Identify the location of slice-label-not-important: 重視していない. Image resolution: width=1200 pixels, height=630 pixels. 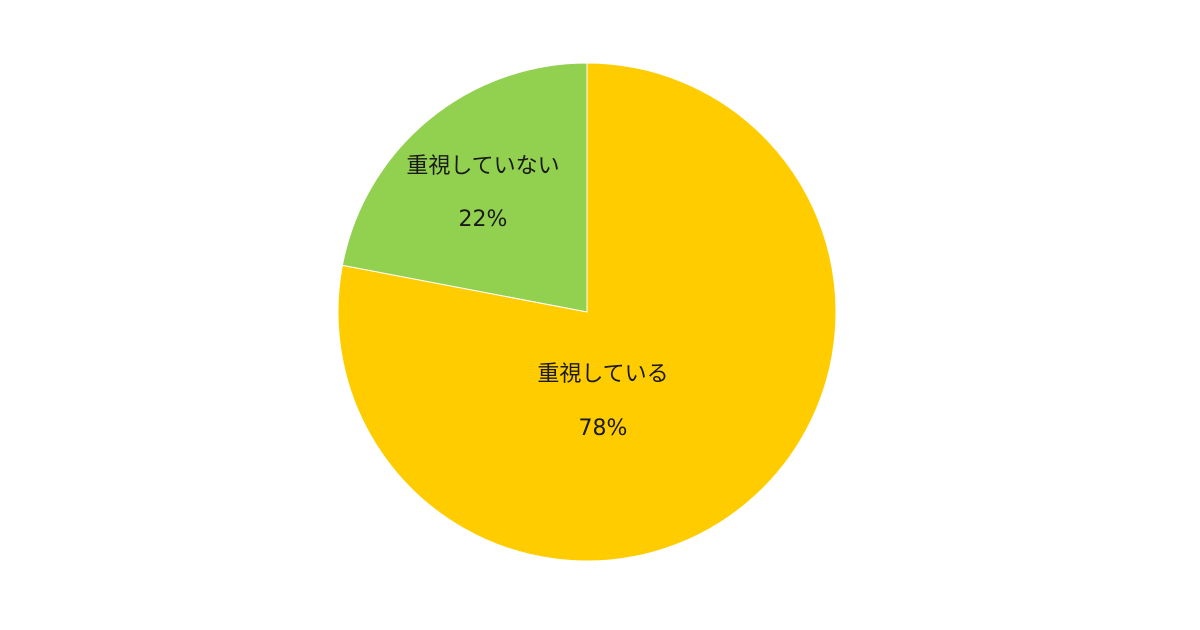
(482, 166).